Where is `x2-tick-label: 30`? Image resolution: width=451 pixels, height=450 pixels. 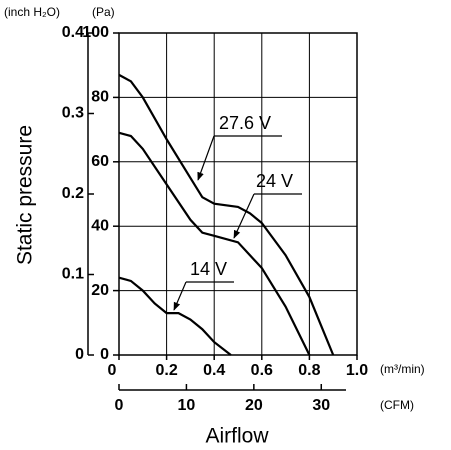 x2-tick-label: 30 is located at coordinates (321, 405).